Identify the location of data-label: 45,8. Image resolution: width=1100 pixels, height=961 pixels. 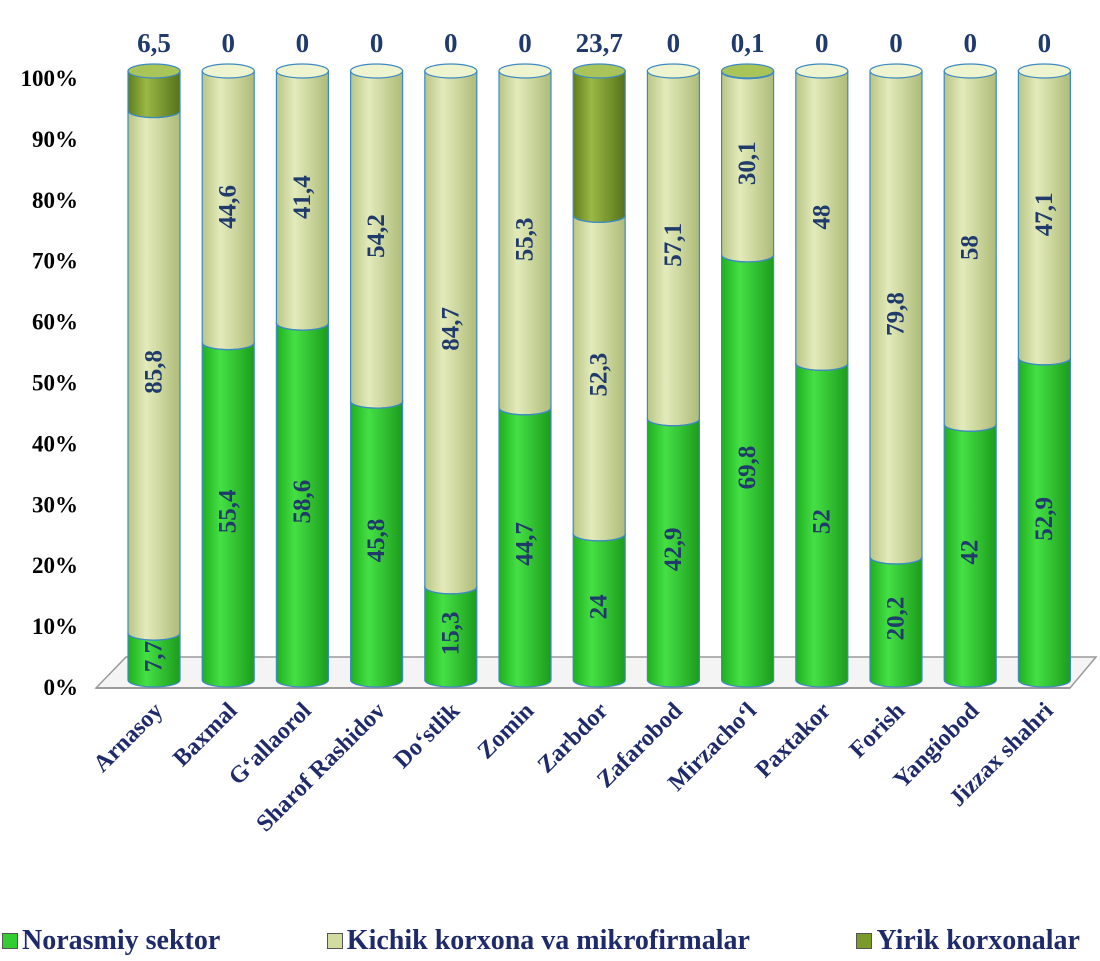
(376, 541).